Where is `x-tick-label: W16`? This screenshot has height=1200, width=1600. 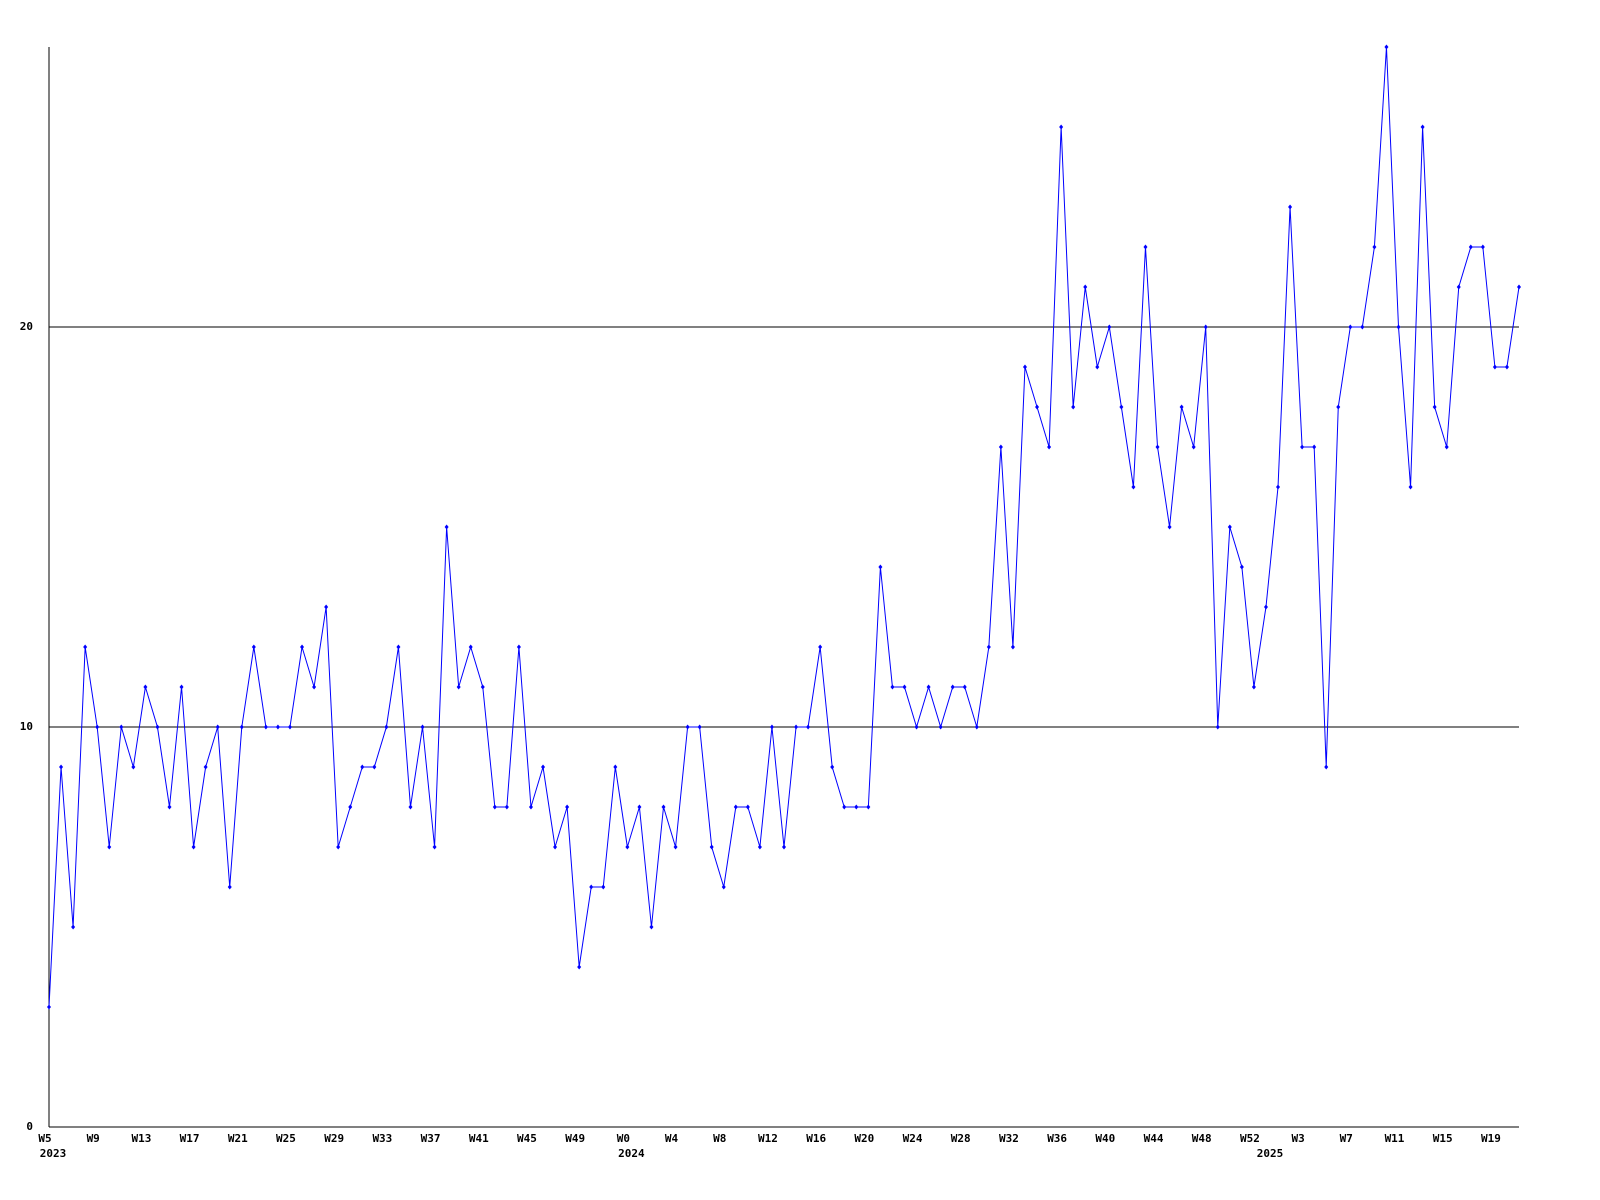
x-tick-label: W16 is located at coordinates (816, 1138).